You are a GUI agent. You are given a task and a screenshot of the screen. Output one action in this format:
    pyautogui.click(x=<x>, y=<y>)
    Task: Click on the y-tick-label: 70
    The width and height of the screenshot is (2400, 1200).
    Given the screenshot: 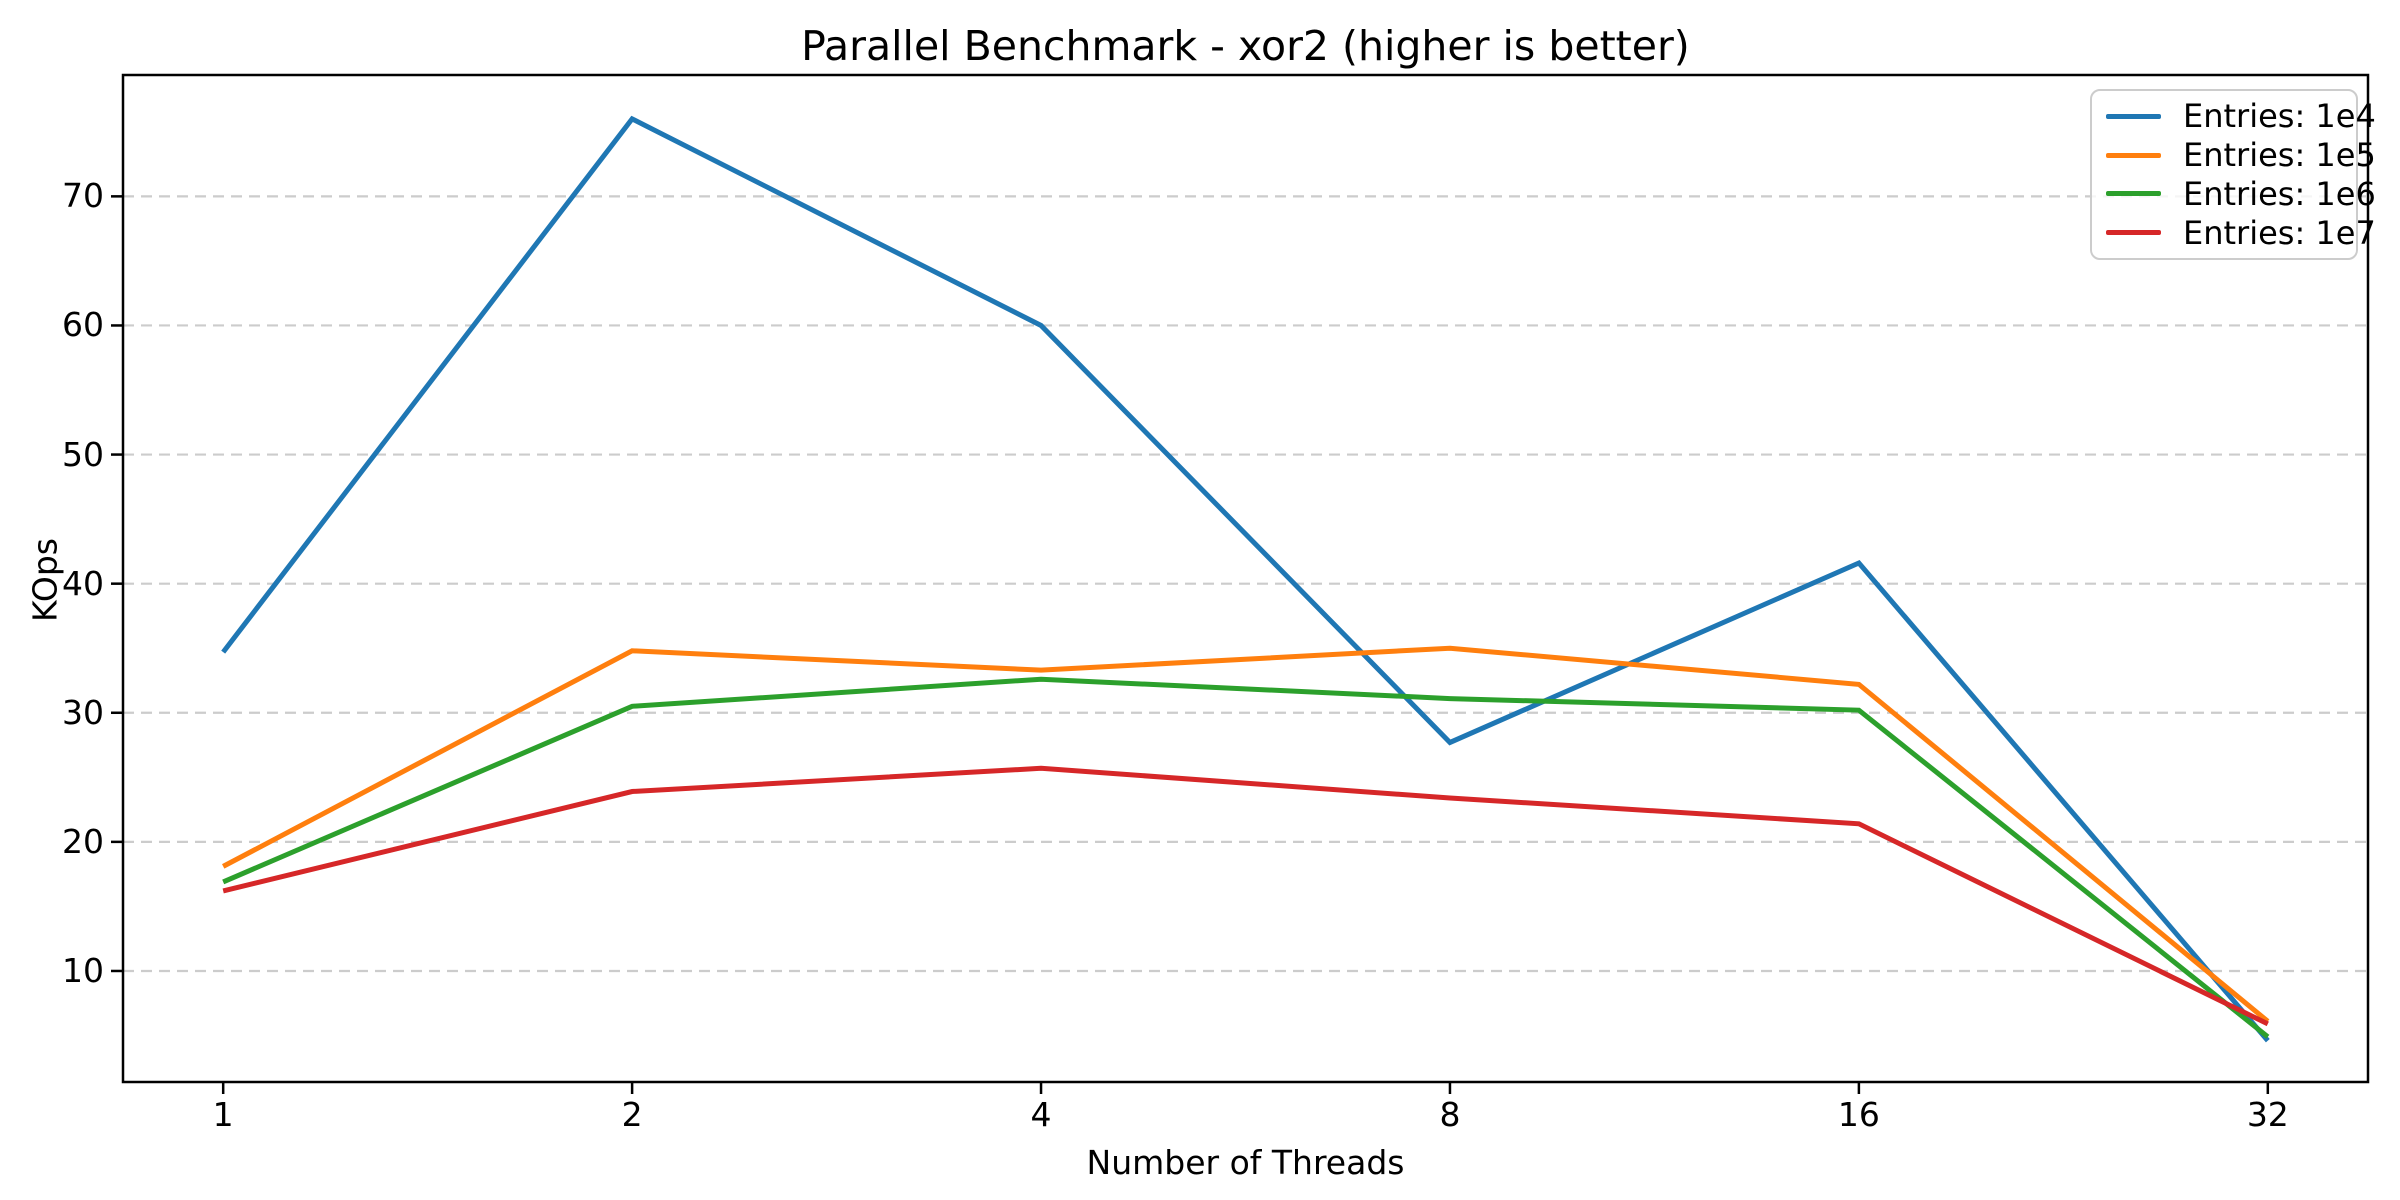 What is the action you would take?
    pyautogui.click(x=83, y=196)
    